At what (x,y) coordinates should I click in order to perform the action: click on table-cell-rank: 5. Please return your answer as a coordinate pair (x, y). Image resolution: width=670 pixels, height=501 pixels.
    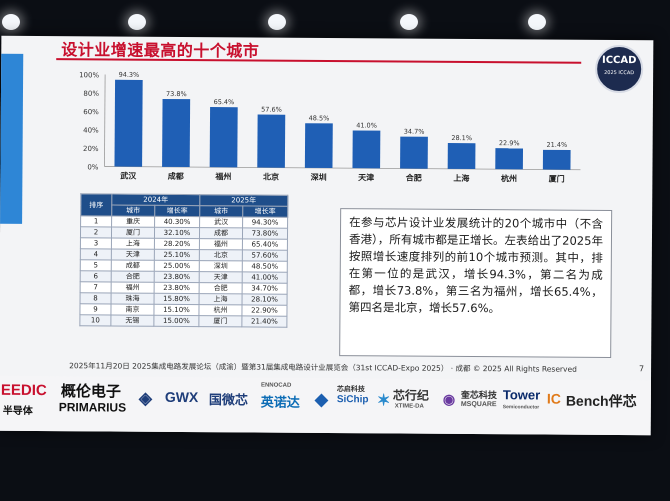
    Looking at the image, I should click on (96, 265).